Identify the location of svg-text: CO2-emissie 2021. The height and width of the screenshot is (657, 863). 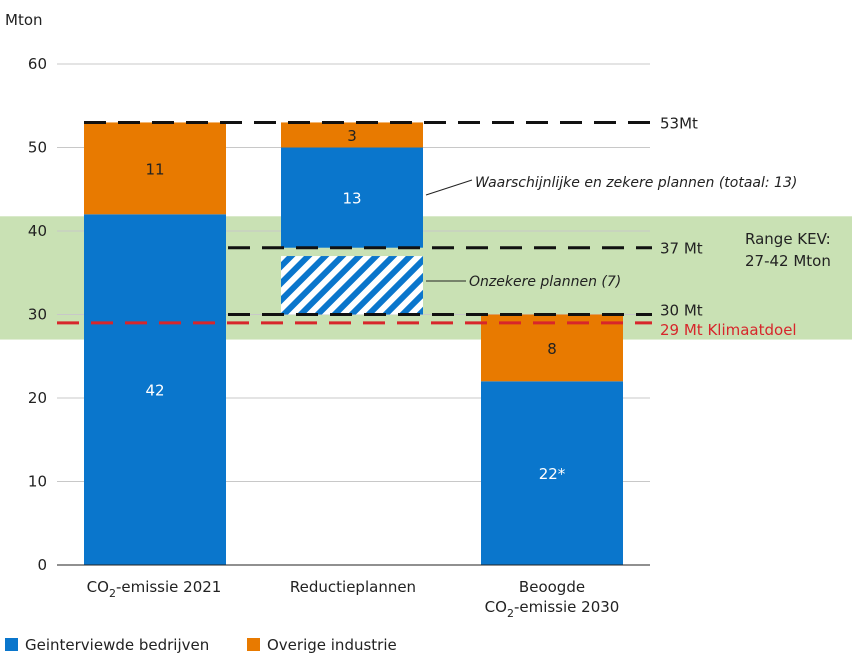
(154, 589).